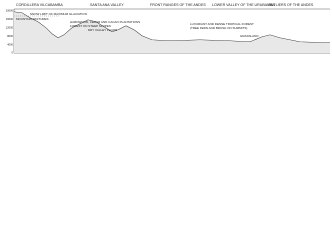 The height and width of the screenshot is (240, 332). I want to click on zone-label: LUXURIANT AND DENSE TROPICAL FOREST, so click(222, 24).